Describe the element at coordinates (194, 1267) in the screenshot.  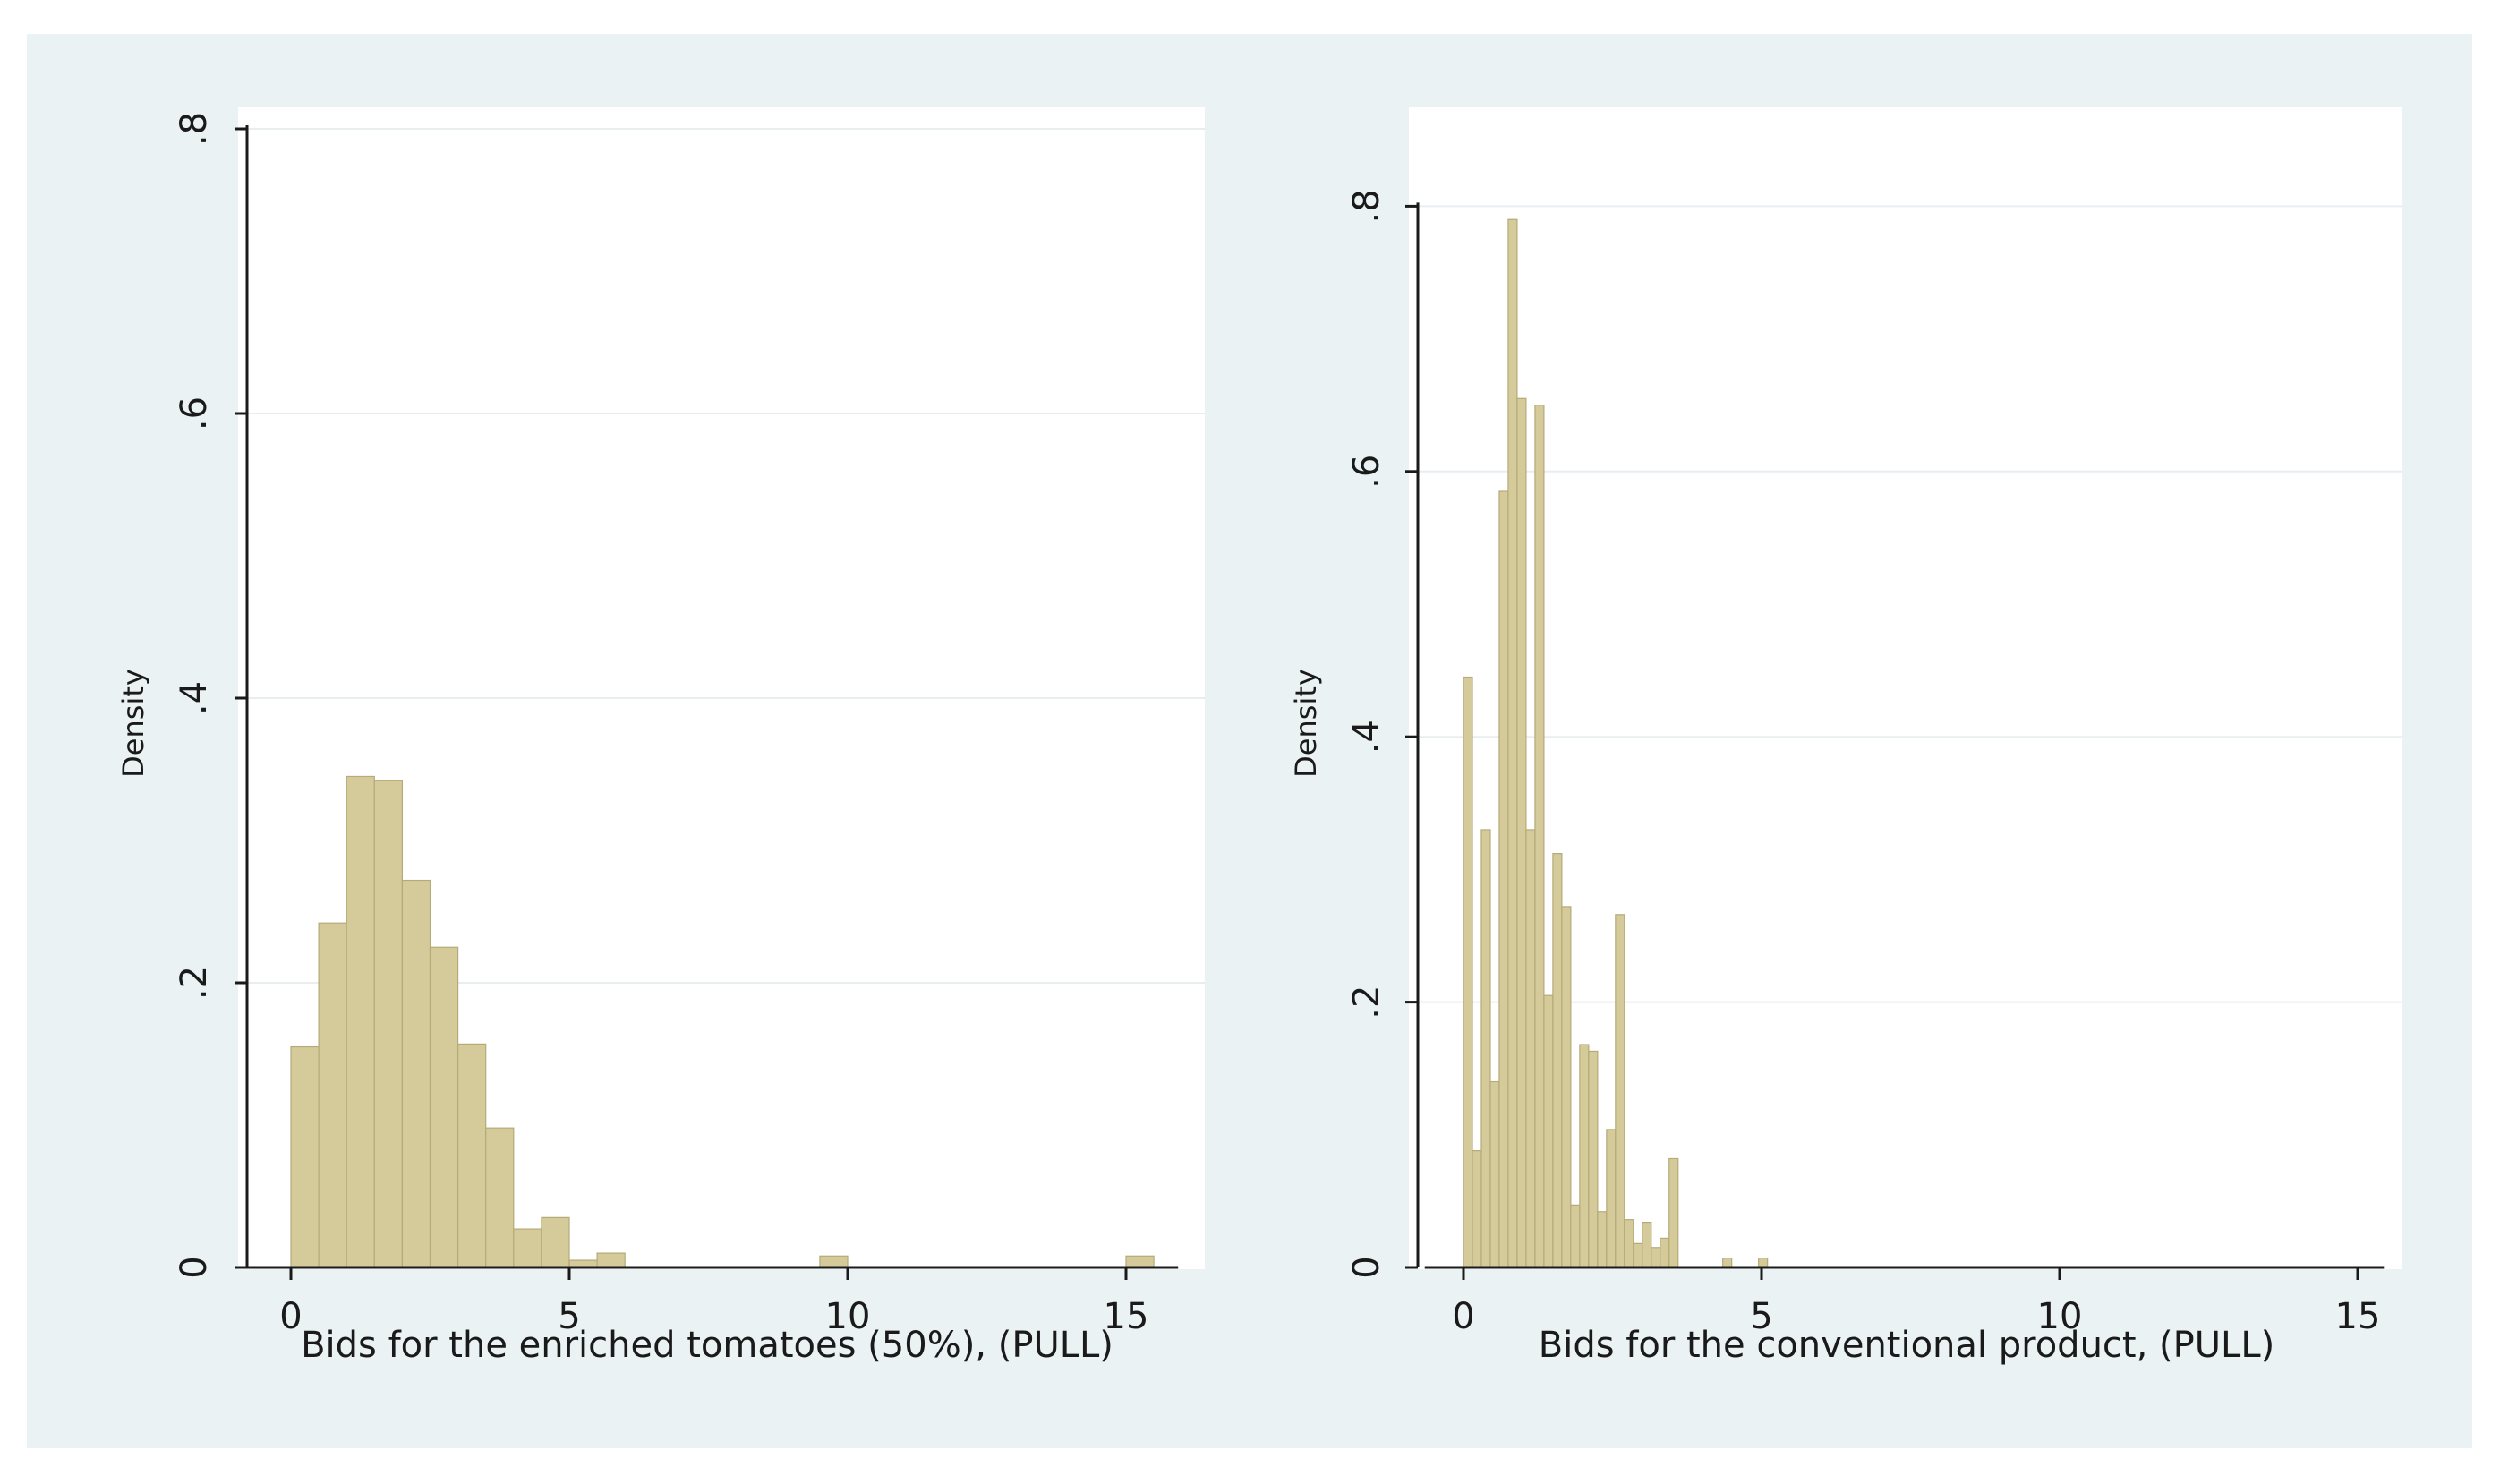
I see `panel1-y-tick-label: 0` at that location.